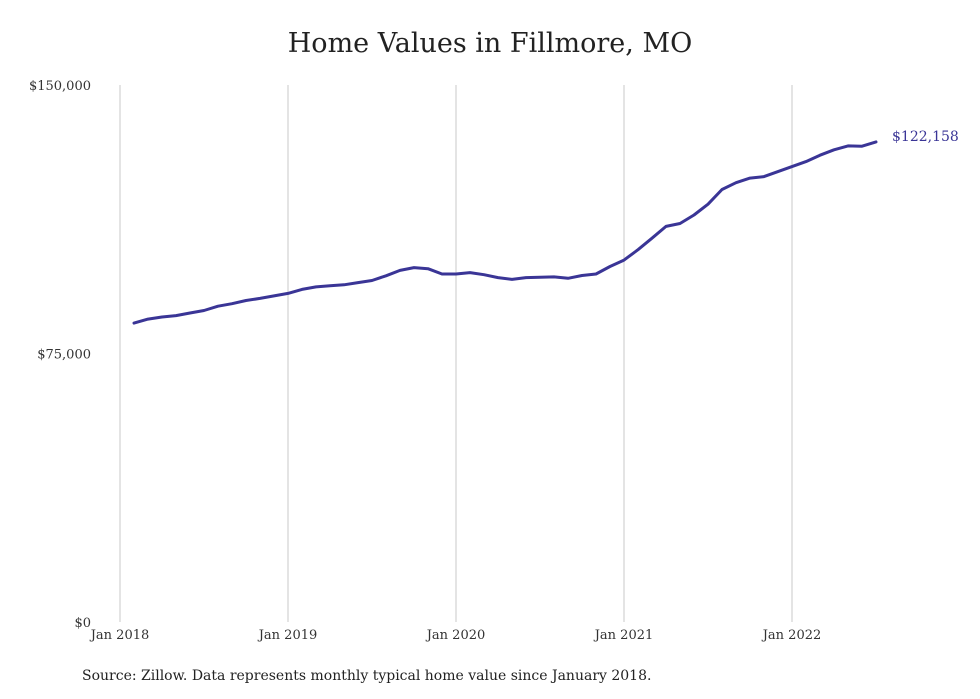  I want to click on x-axis-ticks: Jan 2018 Jan 2019 Jan 2020 Jan 2021 Jan 2022, so click(455, 635).